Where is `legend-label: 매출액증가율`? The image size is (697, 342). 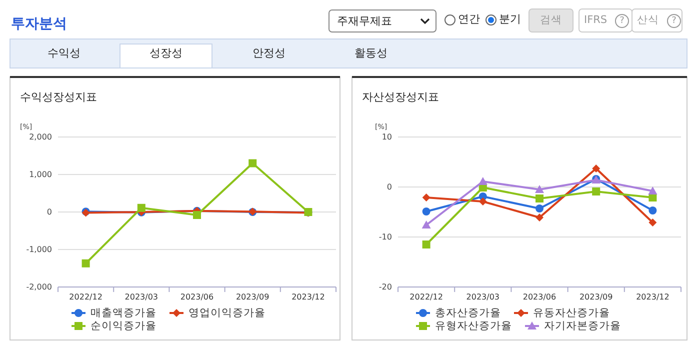
legend-label: 매출액증가율 is located at coordinates (123, 313).